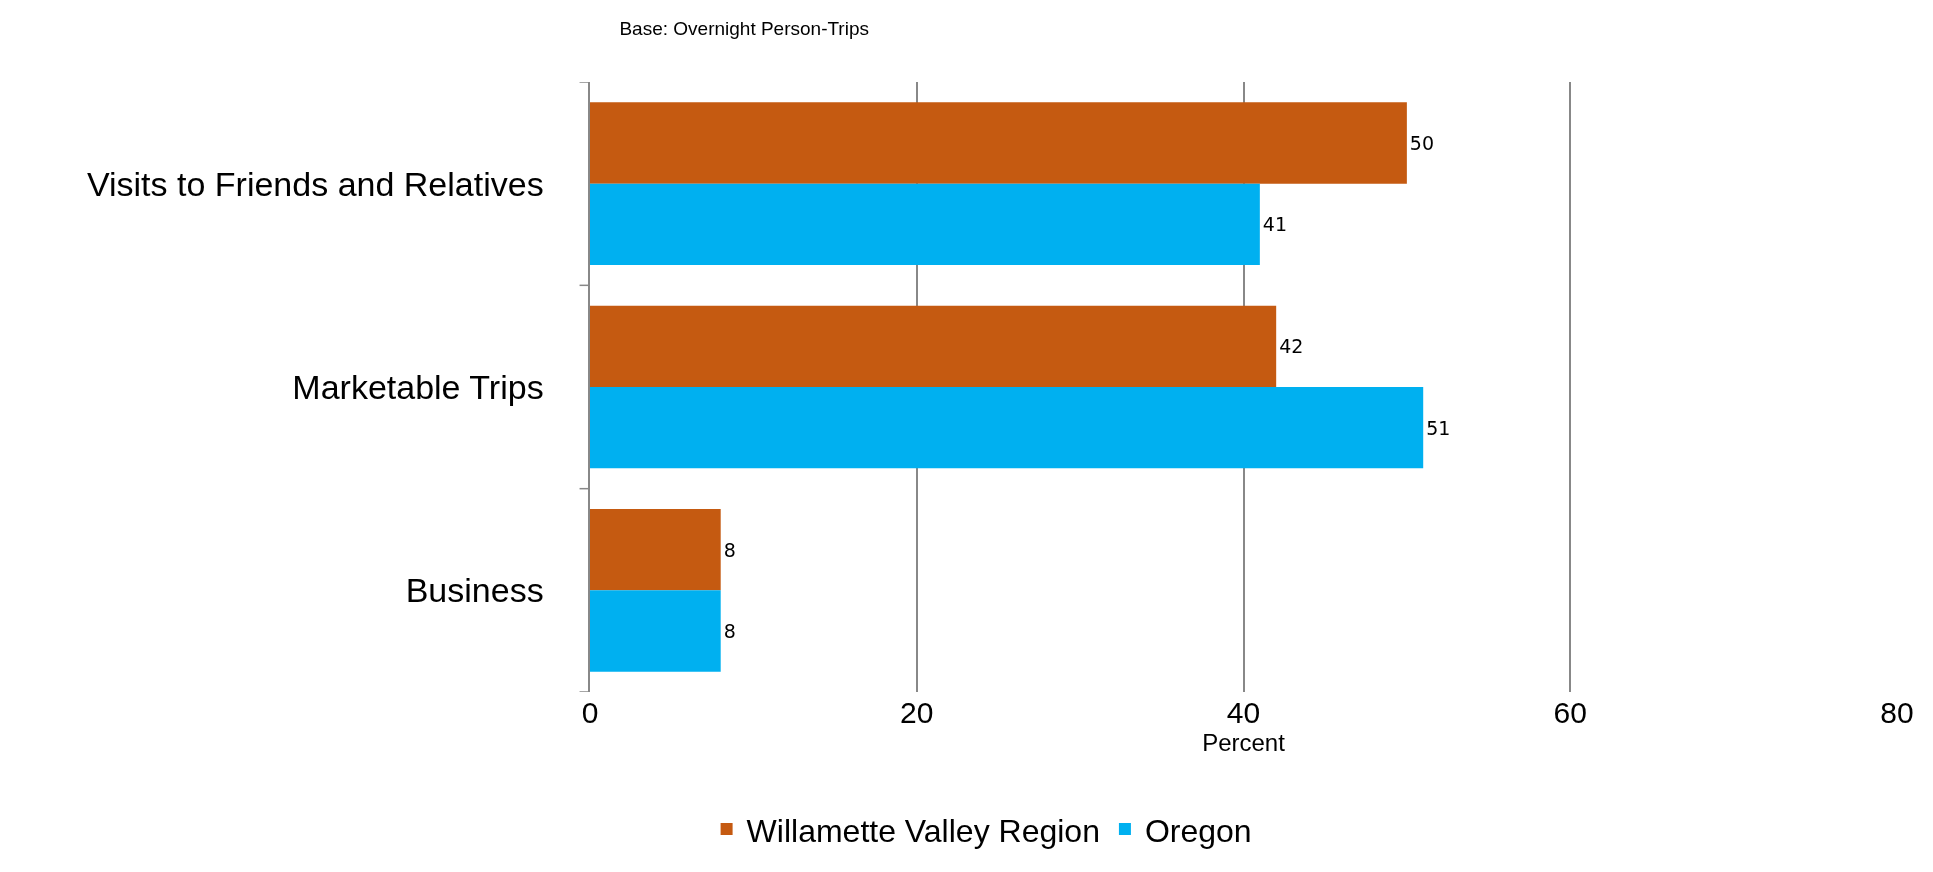 The width and height of the screenshot is (1933, 872). Describe the element at coordinates (493, 590) in the screenshot. I see `y-tick-label: Business` at that location.